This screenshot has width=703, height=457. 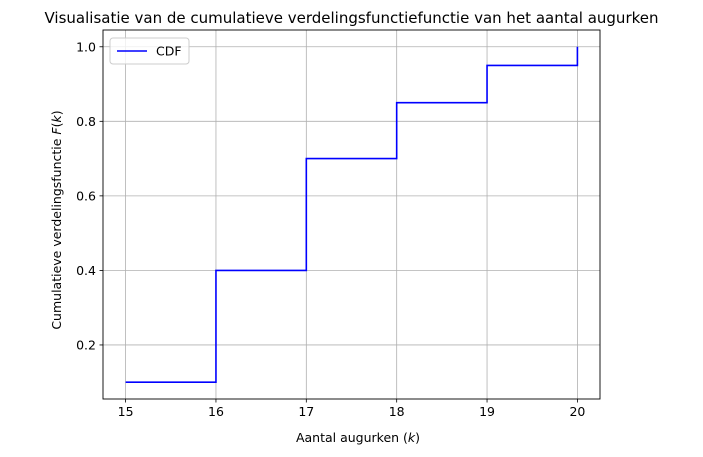 What do you see at coordinates (577, 411) in the screenshot?
I see `x-tick-label: 20` at bounding box center [577, 411].